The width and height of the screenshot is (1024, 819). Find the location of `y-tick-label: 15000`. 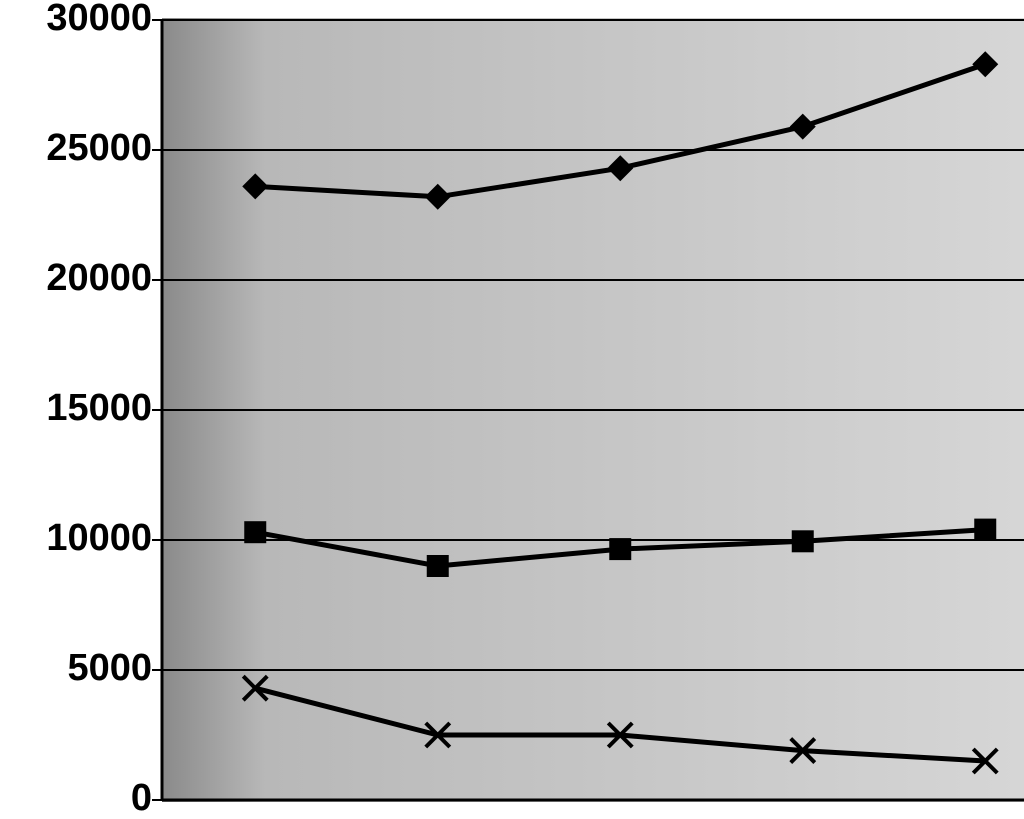

y-tick-label: 15000 is located at coordinates (99, 408).